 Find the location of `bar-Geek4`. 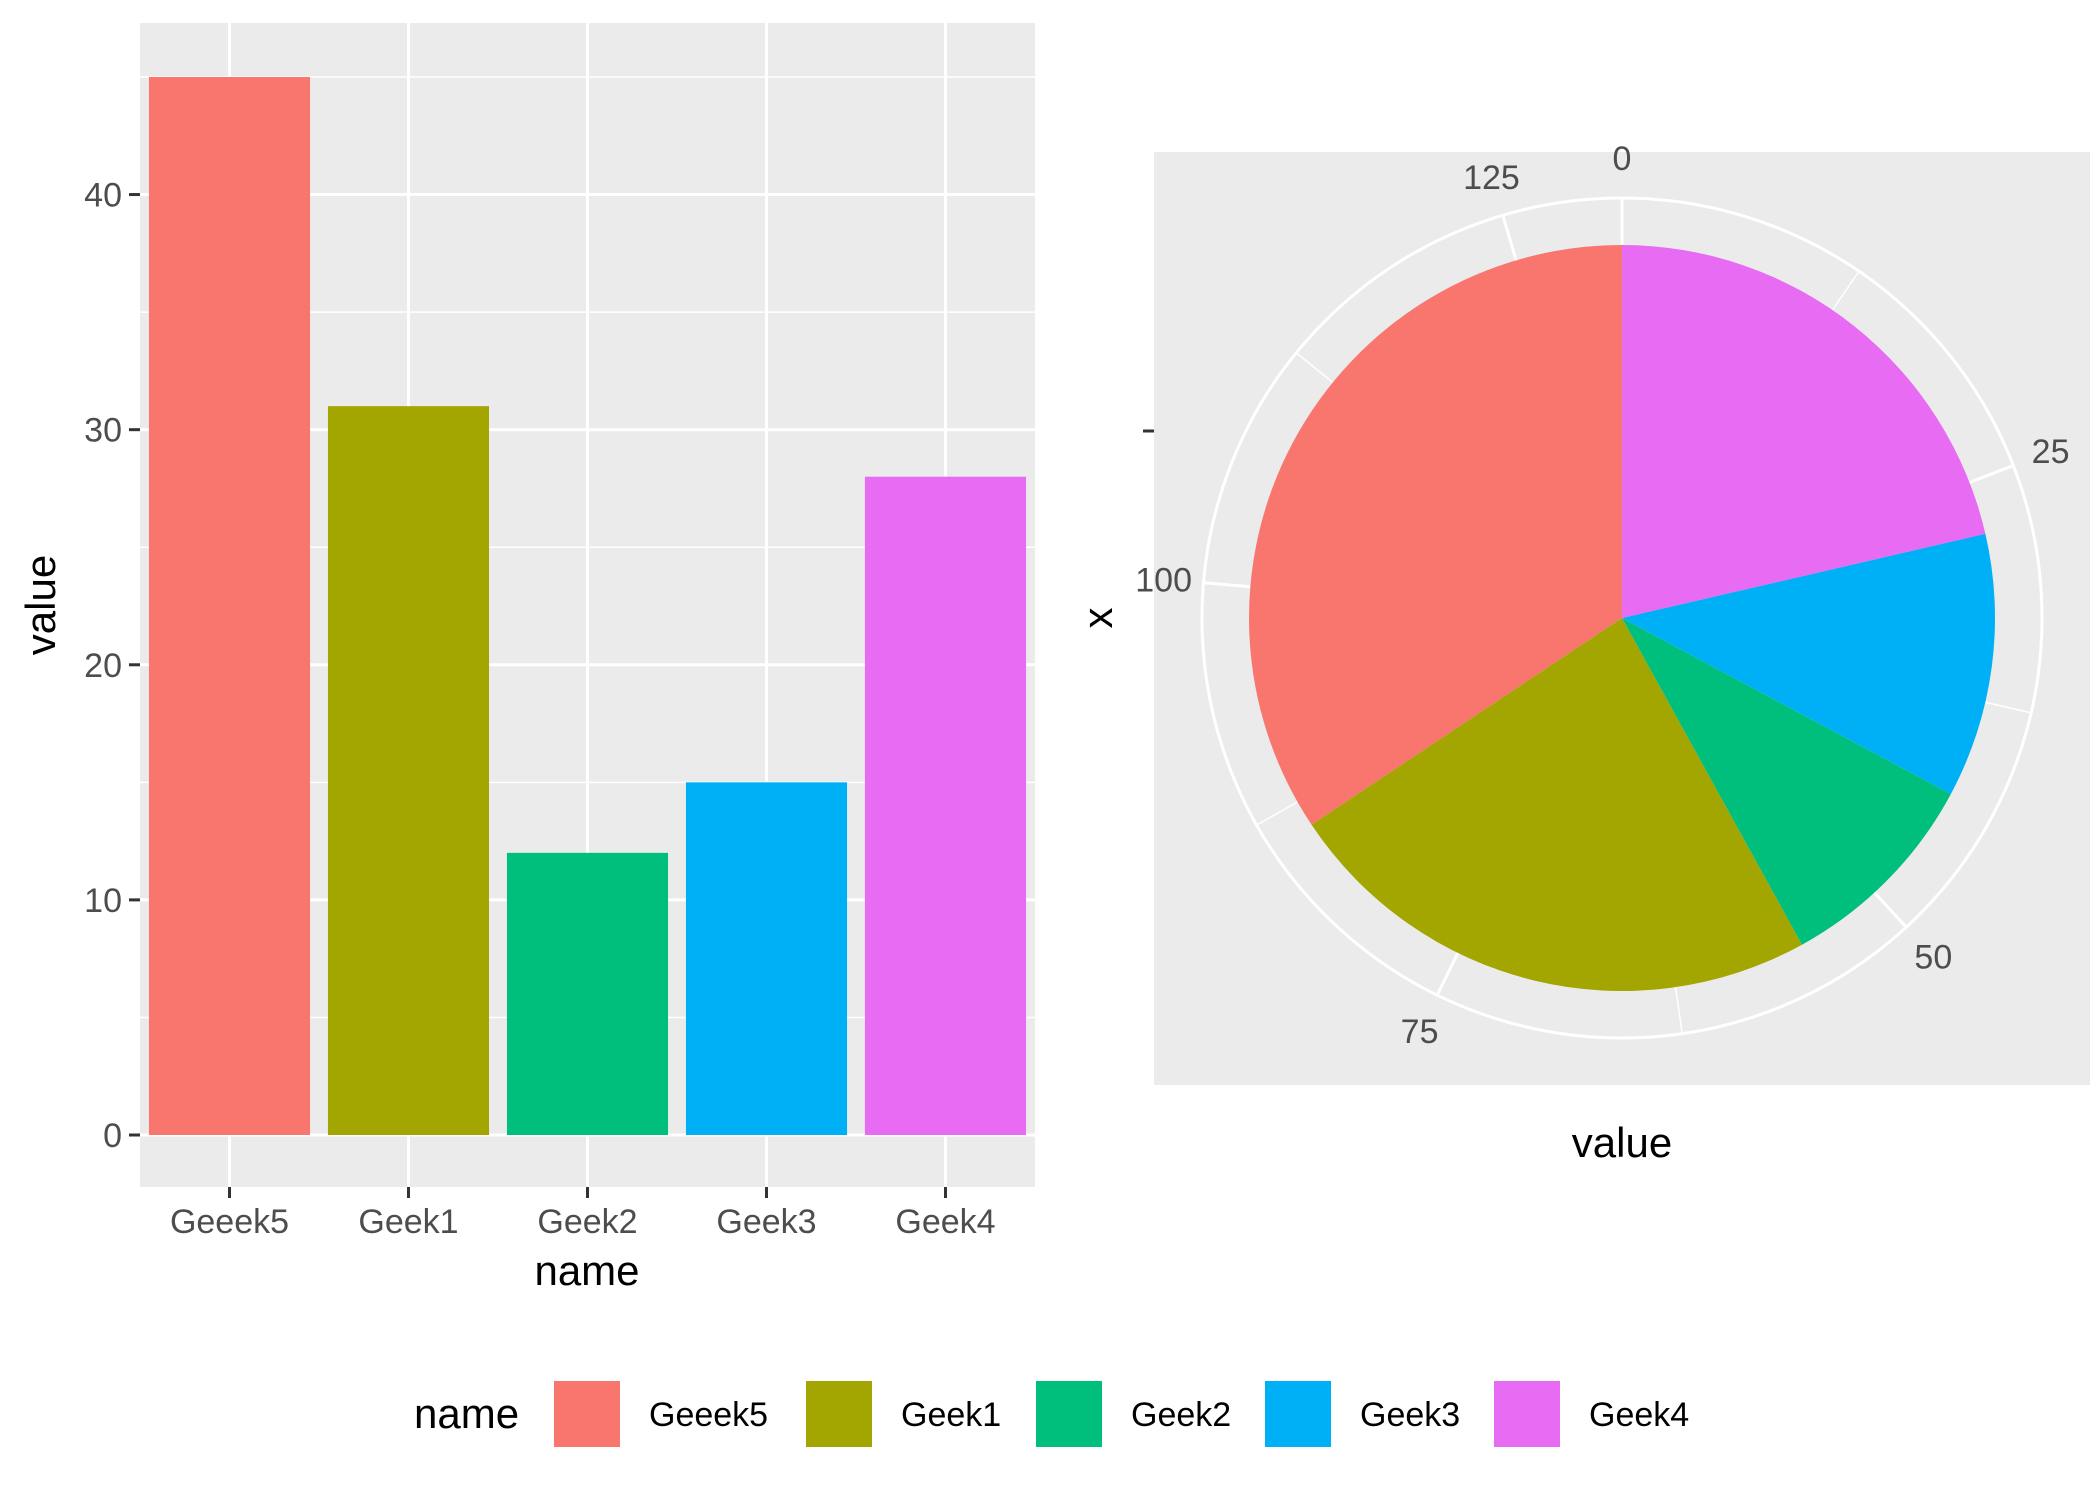

bar-Geek4 is located at coordinates (945, 805).